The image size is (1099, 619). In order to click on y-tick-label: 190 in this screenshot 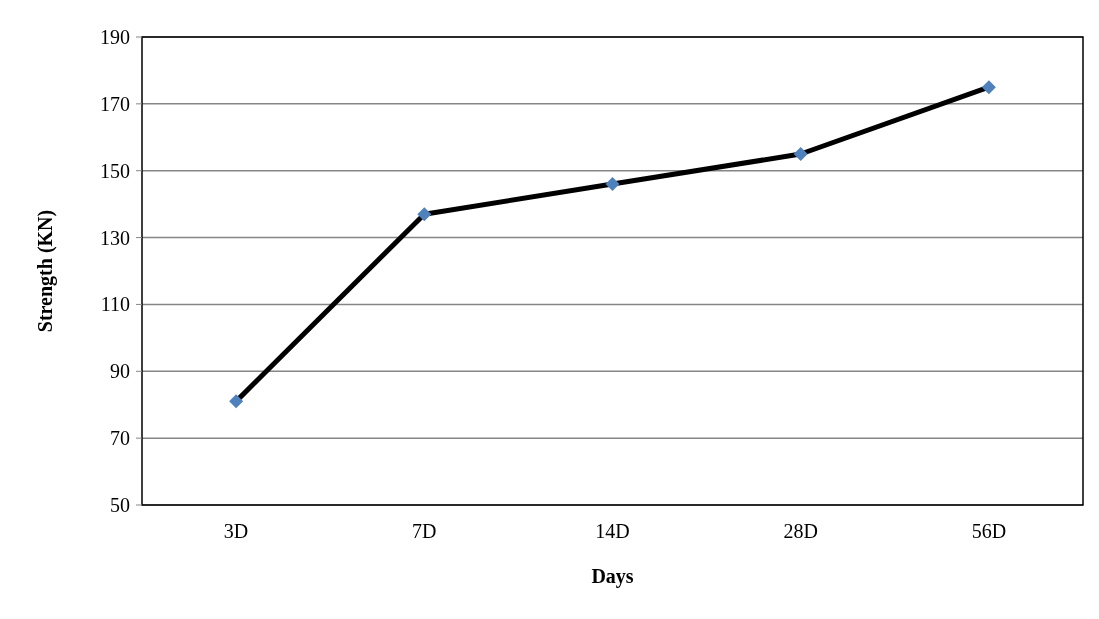, I will do `click(115, 37)`.